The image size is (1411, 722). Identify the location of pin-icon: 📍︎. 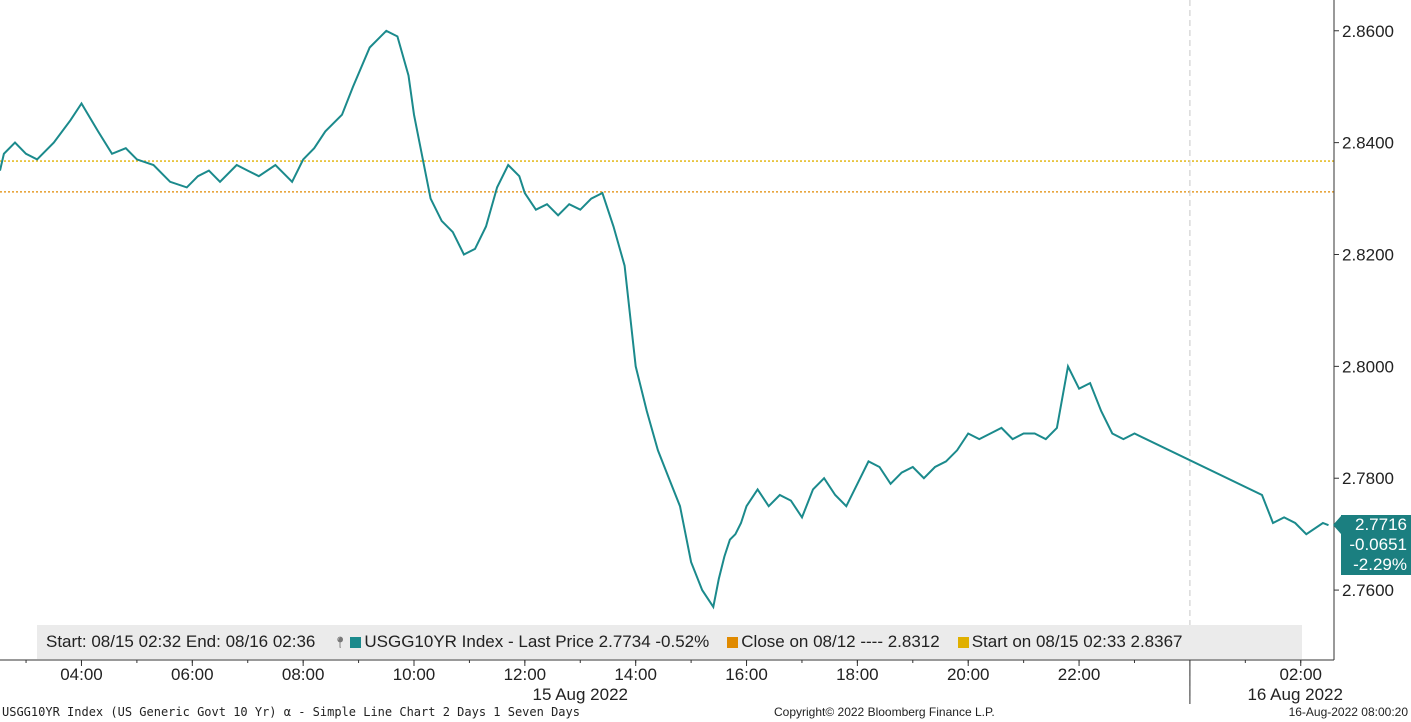
(340, 642).